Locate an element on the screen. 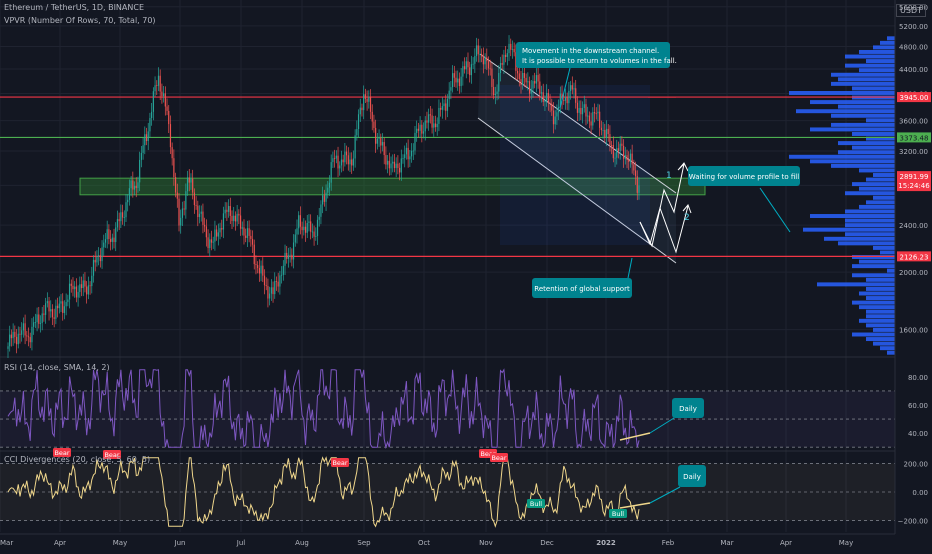 This screenshot has width=932, height=554. currency-badge: USDT is located at coordinates (911, 10).